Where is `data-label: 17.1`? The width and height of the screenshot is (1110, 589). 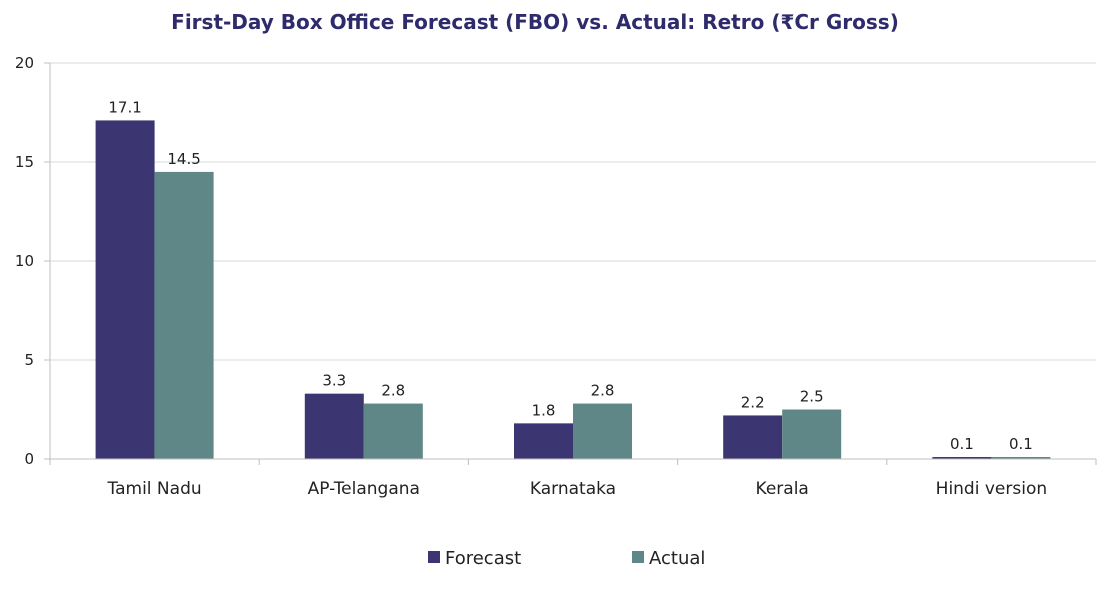 data-label: 17.1 is located at coordinates (124, 107).